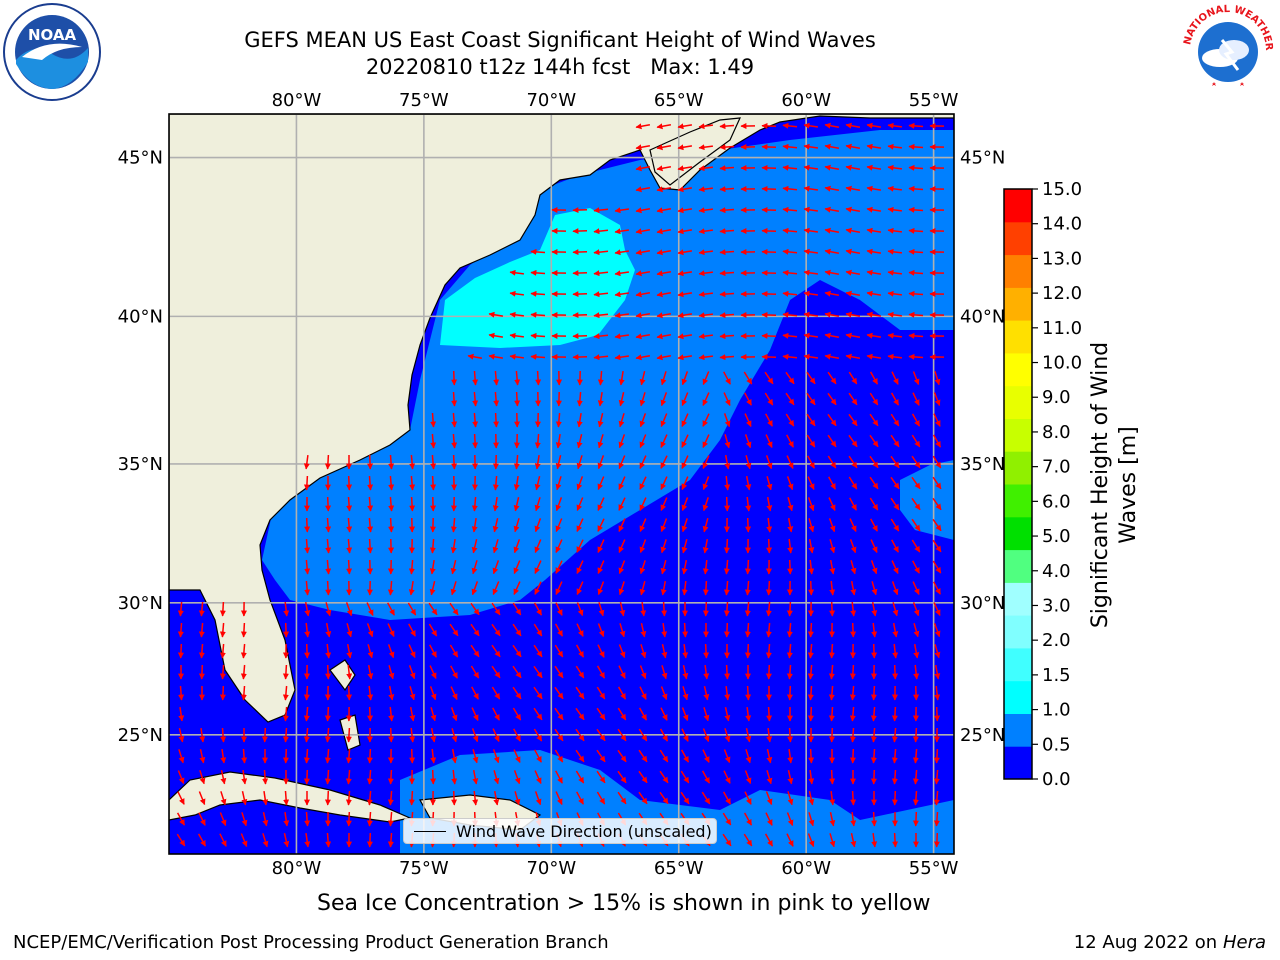 The height and width of the screenshot is (960, 1280). Describe the element at coordinates (982, 464) in the screenshot. I see `lat-tick-right-2: 35°N` at that location.